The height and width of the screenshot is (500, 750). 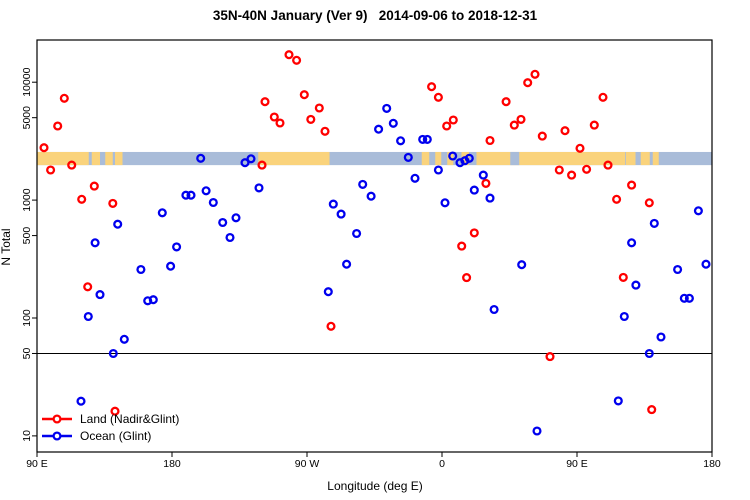 What do you see at coordinates (27, 436) in the screenshot?
I see `y-tick-label: 10` at bounding box center [27, 436].